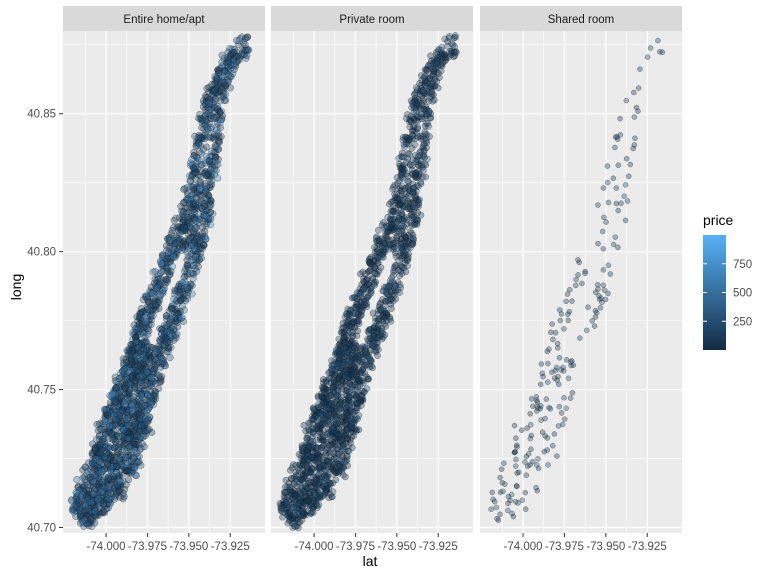  Describe the element at coordinates (41, 528) in the screenshot. I see `y-tick-label: 40.70` at that location.